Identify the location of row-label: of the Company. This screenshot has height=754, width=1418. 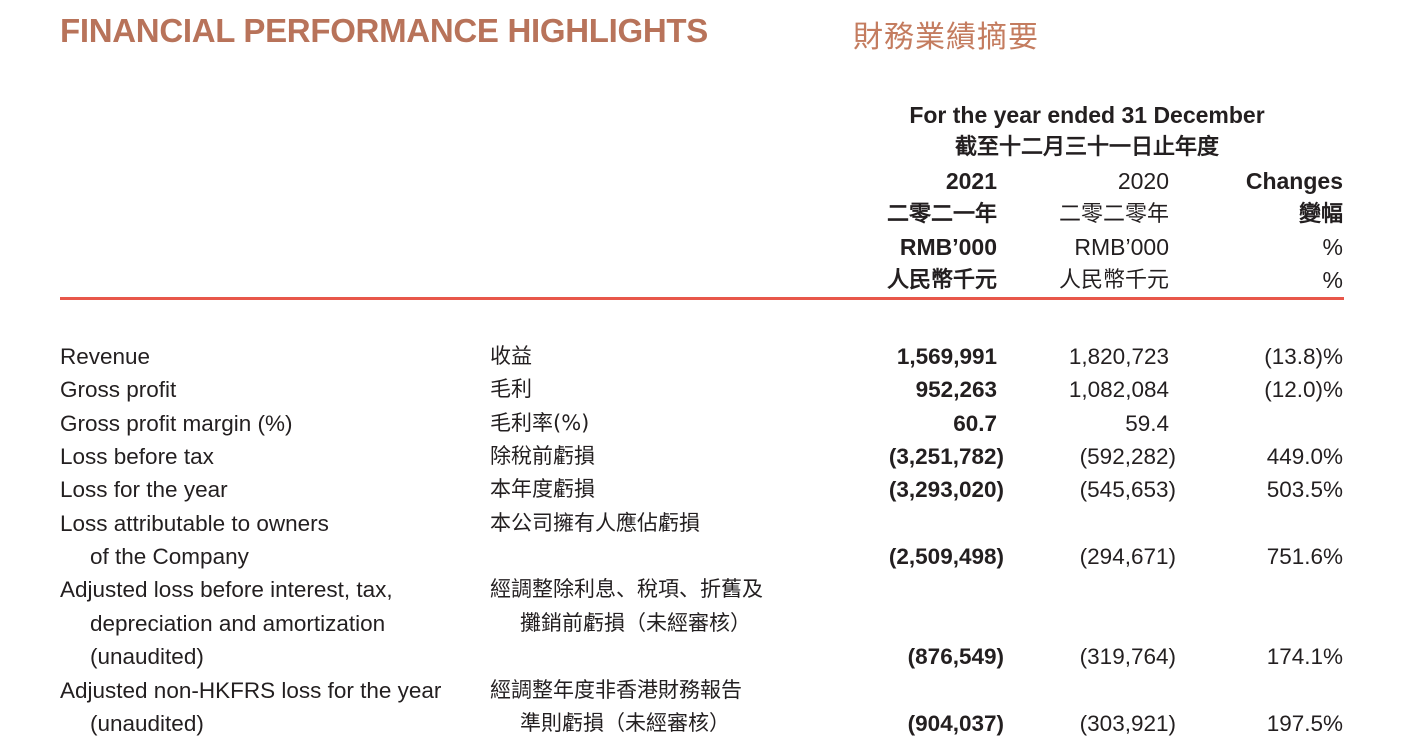
(169, 557).